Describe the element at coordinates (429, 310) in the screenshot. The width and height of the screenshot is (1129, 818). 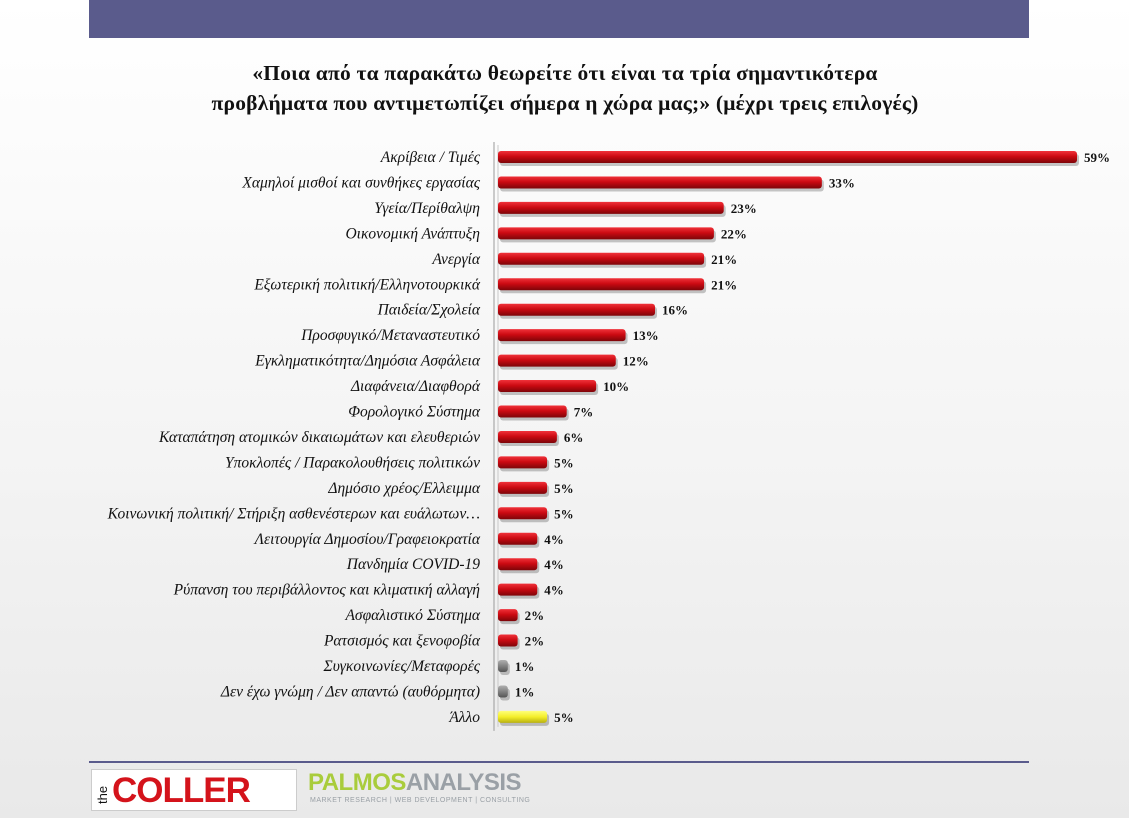
I see `category-label: Παιδεία/Σχολεία` at that location.